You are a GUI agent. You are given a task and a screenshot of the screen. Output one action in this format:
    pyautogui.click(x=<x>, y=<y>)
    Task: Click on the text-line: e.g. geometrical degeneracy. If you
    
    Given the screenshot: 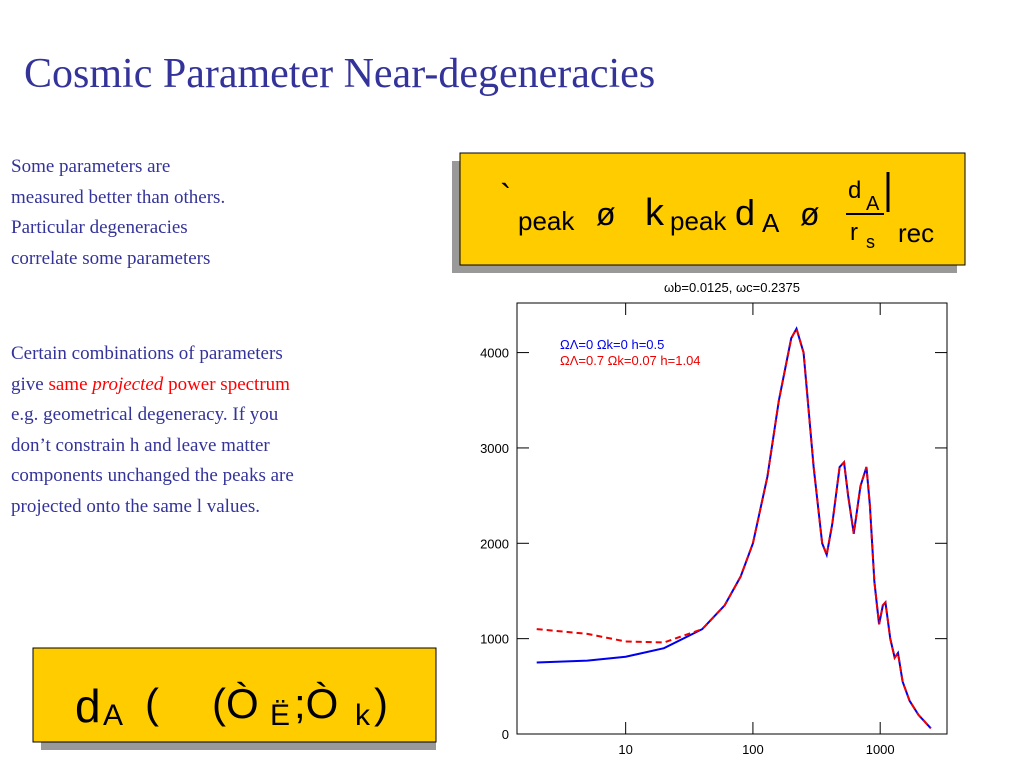 What is the action you would take?
    pyautogui.click(x=145, y=414)
    